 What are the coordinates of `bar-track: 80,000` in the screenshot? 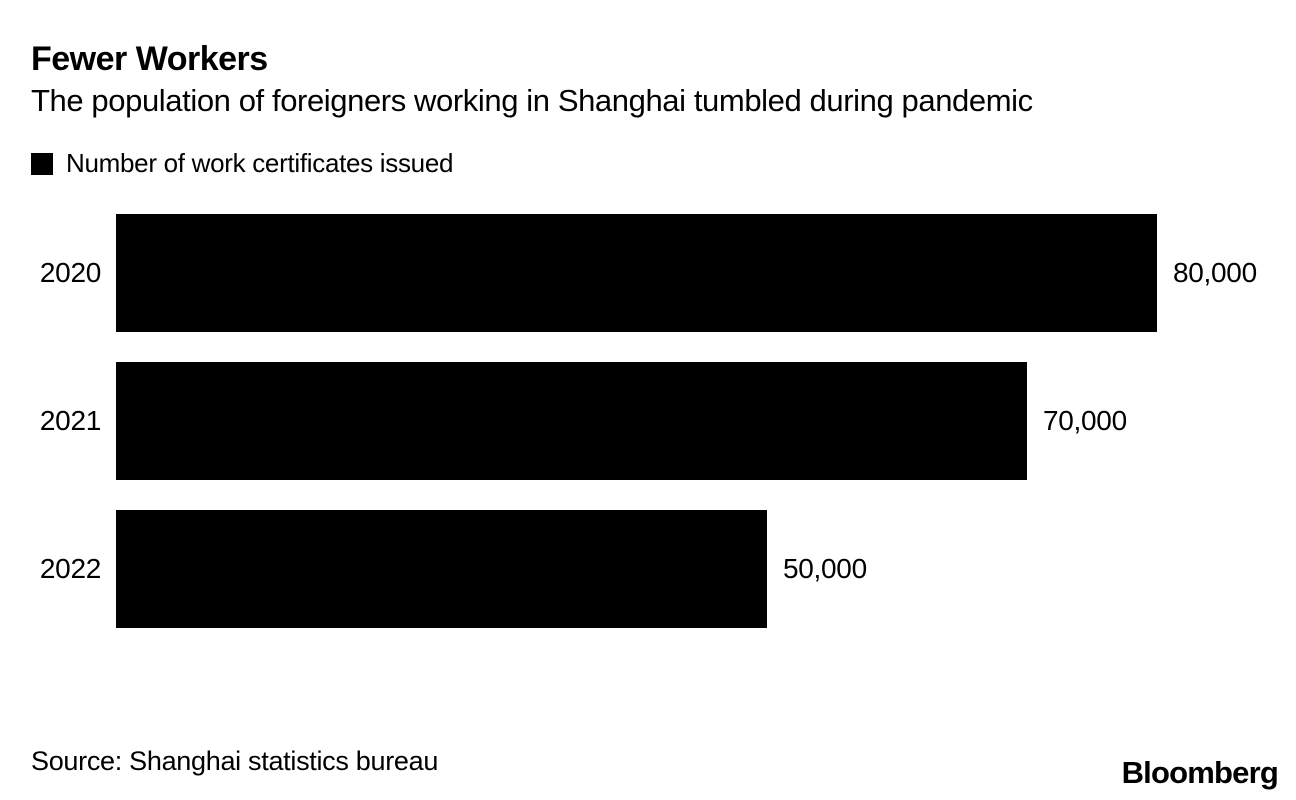 It's located at (706, 273).